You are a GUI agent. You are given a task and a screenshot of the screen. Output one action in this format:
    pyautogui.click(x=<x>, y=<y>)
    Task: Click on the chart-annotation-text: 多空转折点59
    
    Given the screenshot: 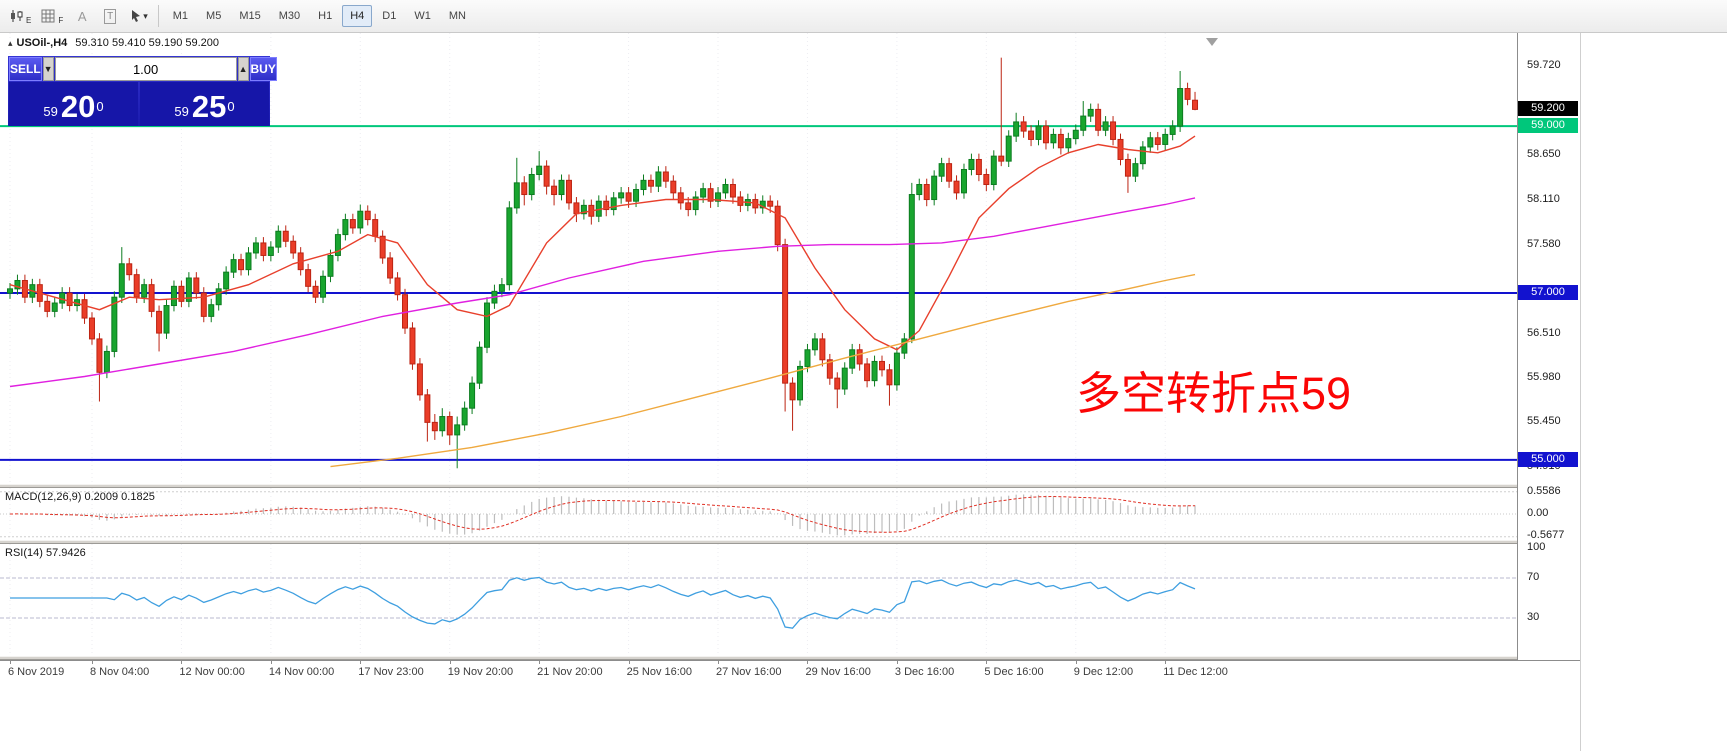 What is the action you would take?
    pyautogui.click(x=1214, y=393)
    